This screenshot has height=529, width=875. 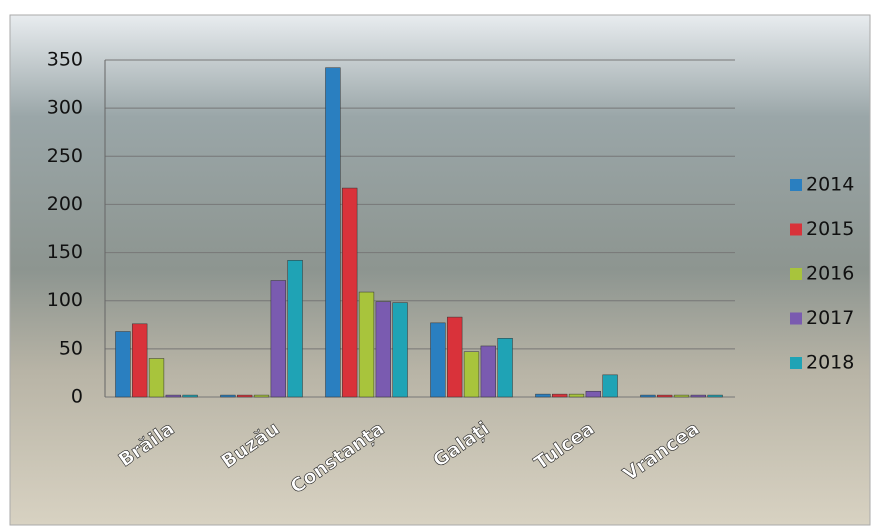 I want to click on legend-label: 2017, so click(x=830, y=318).